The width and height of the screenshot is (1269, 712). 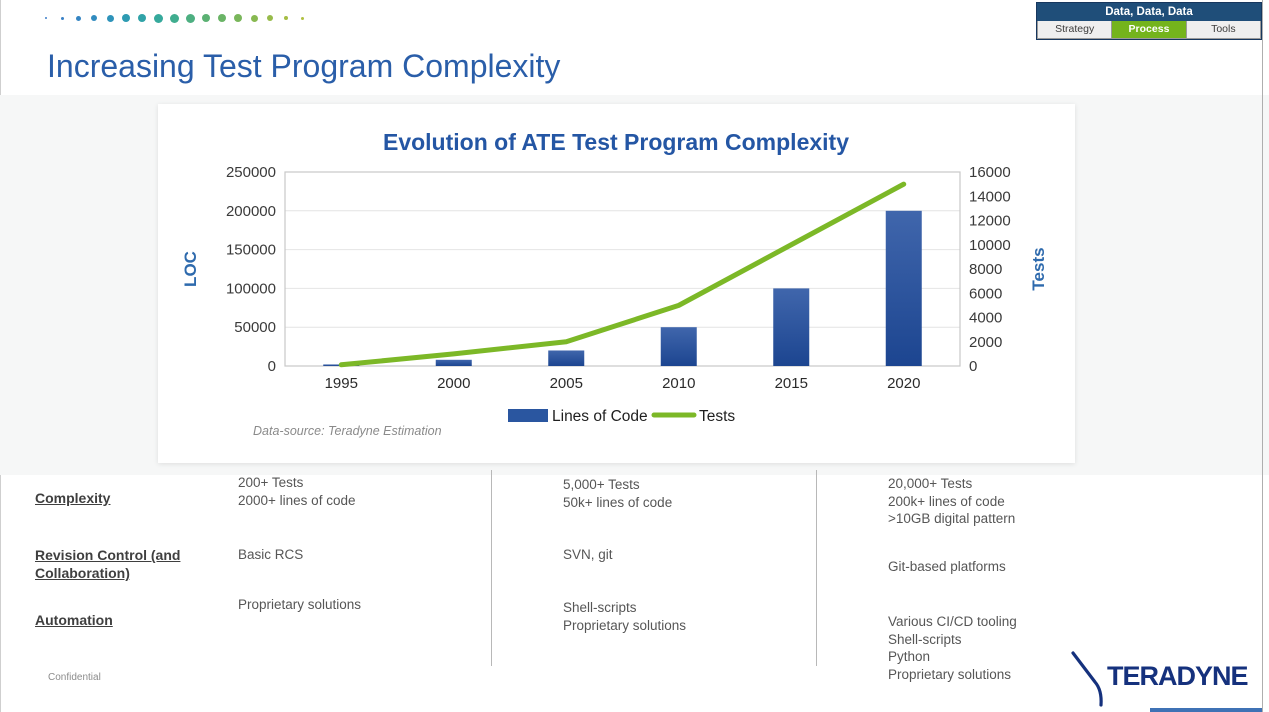 I want to click on nav-tabs: Strategy Process Tools, so click(x=1149, y=29).